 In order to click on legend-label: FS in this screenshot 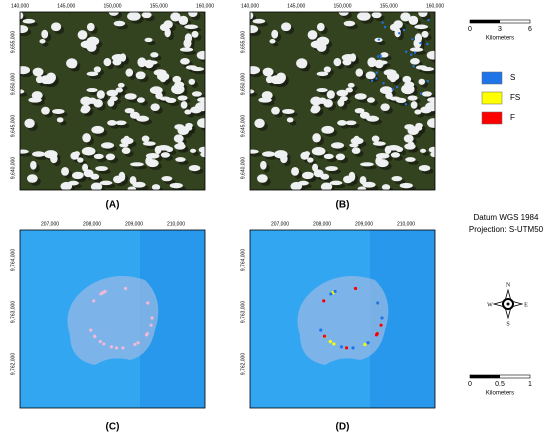, I will do `click(515, 97)`.